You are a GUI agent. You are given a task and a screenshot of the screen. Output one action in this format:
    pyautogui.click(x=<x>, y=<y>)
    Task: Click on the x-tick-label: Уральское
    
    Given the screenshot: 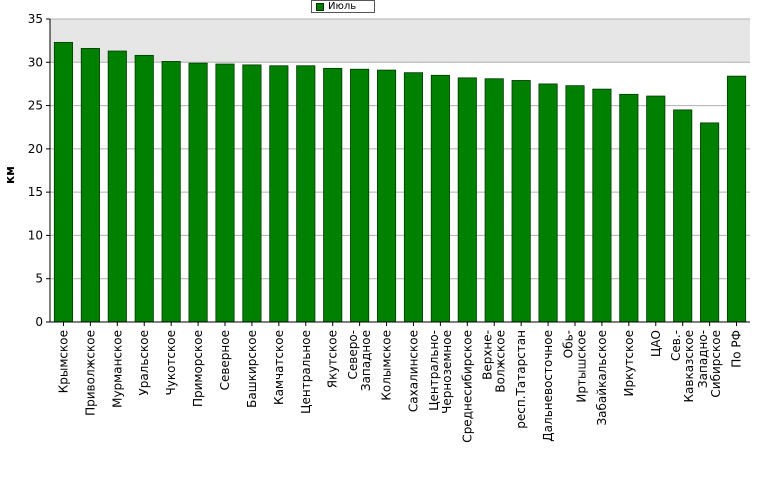 What is the action you would take?
    pyautogui.click(x=144, y=363)
    